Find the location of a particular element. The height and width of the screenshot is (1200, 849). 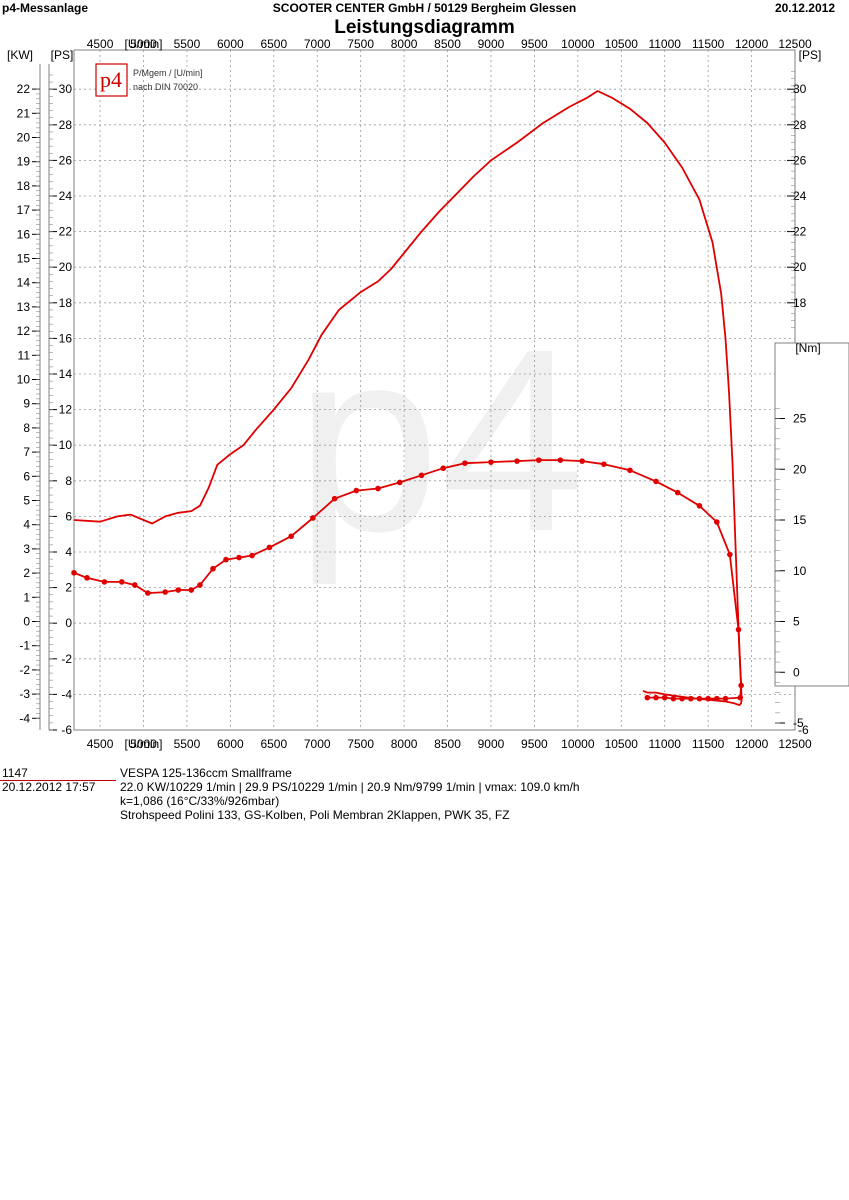

x-tick-label-top: 8500 is located at coordinates (447, 44).